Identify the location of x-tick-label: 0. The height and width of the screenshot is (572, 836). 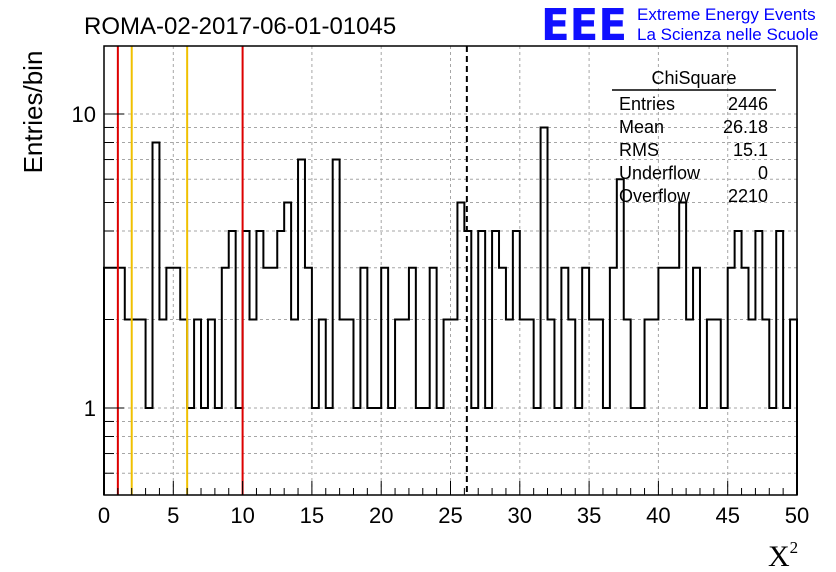
(104, 515).